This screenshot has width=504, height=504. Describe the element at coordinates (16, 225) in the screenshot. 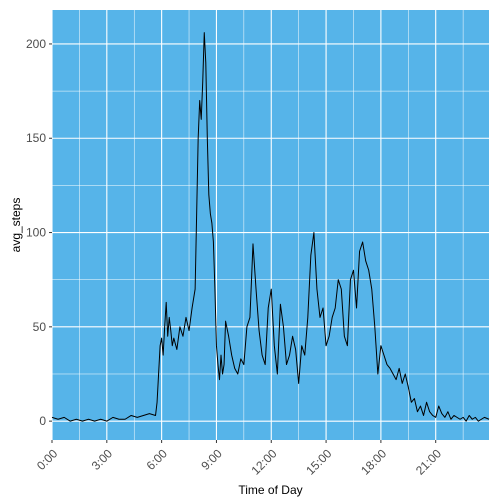

I see `y-axis-title: avg_steps` at that location.